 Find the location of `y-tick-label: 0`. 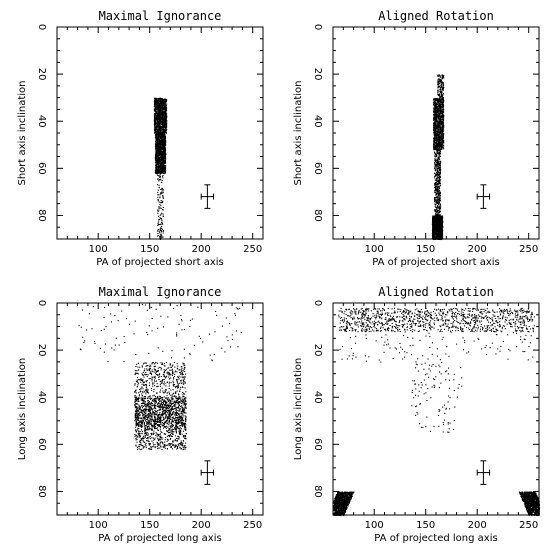

y-tick-label: 0 is located at coordinates (41, 27).